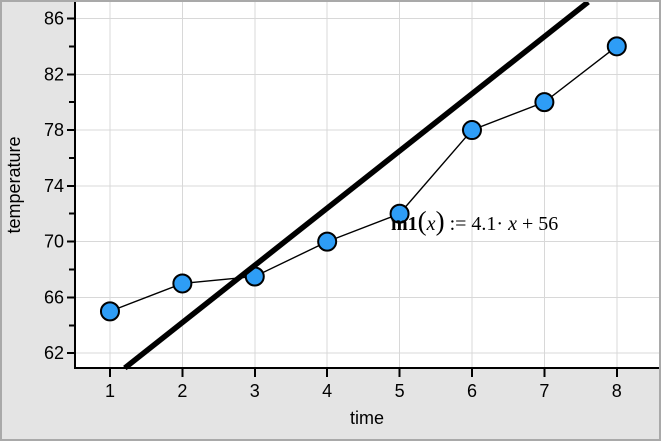  What do you see at coordinates (470, 224) in the screenshot?
I see `fit-equation-segment: := 4.1` at bounding box center [470, 224].